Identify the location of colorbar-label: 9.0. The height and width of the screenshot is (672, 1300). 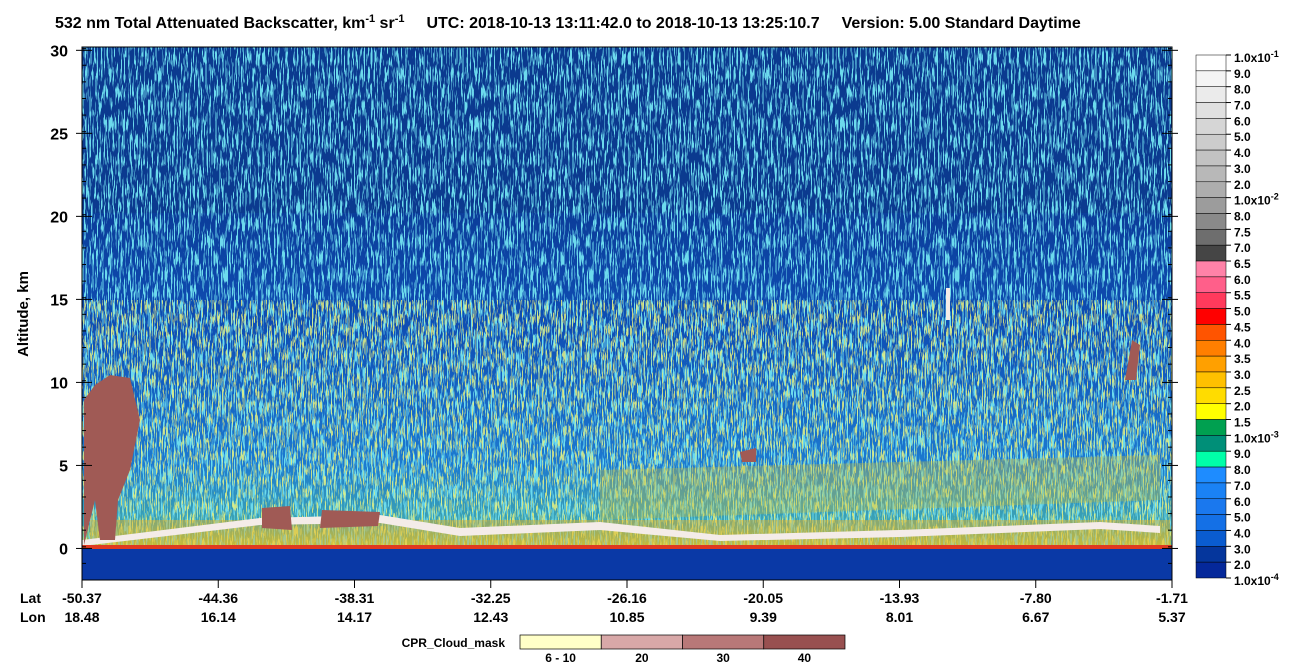
(1242, 74).